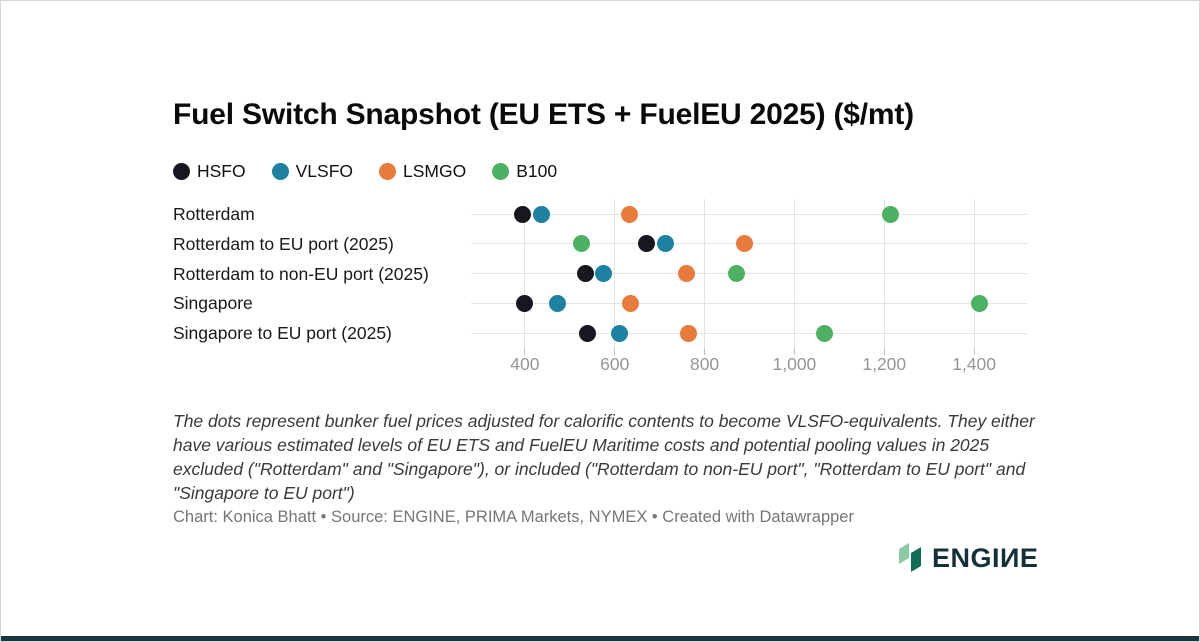  What do you see at coordinates (221, 170) in the screenshot?
I see `legend-label: HSFO` at bounding box center [221, 170].